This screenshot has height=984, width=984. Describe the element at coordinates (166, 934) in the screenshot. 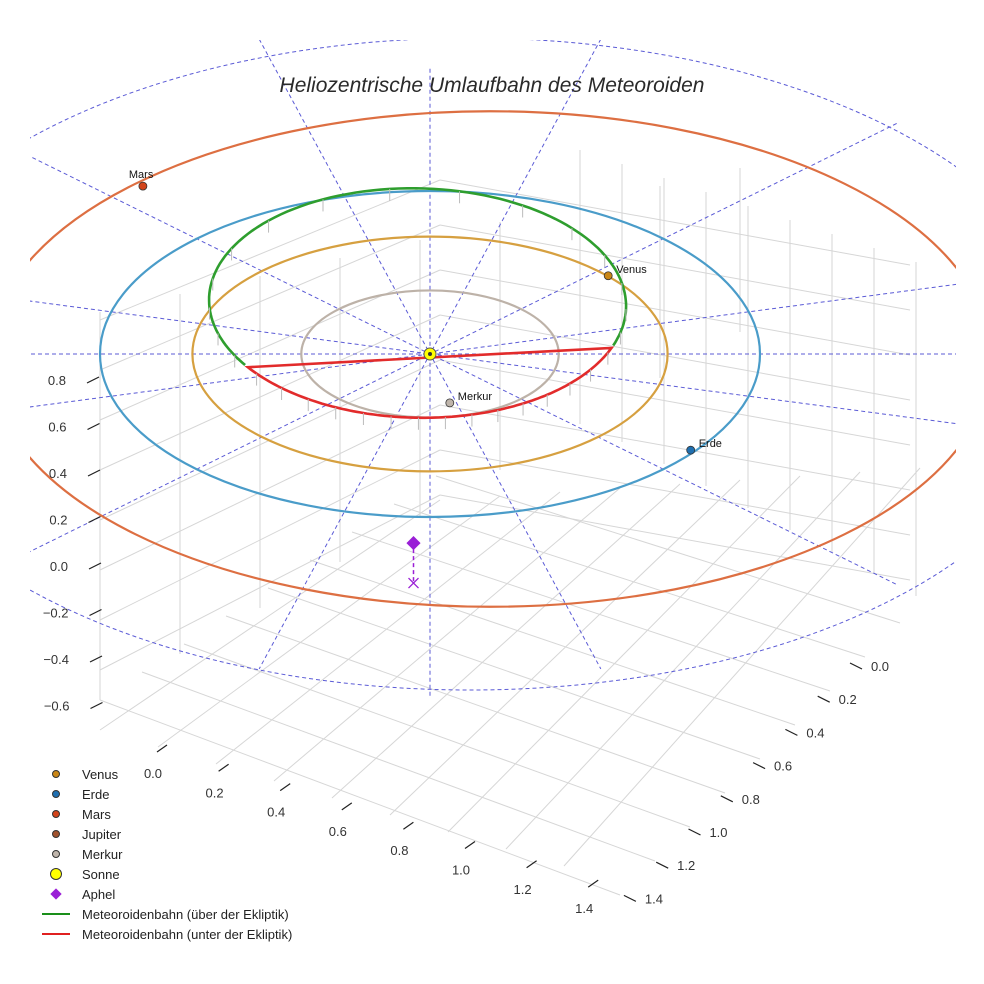

I see `legend-item: Meteoroidenbahn (unter der Ekliptik)` at that location.